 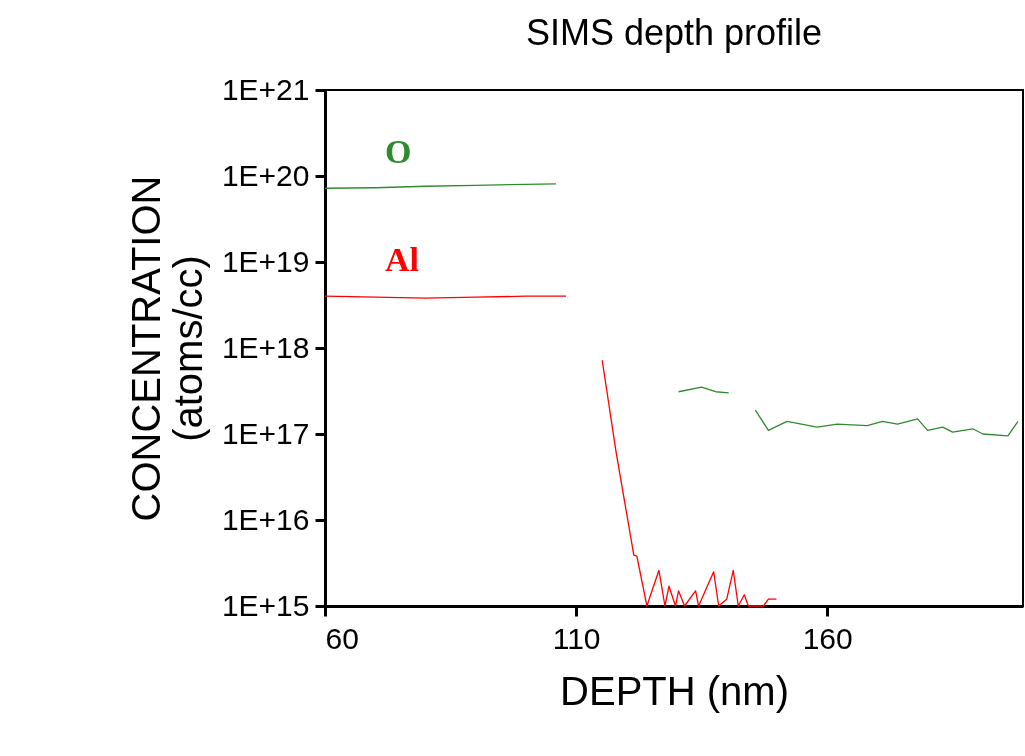 I want to click on y-axis-title: CONCENTRATION (atoms/cc), so click(x=166, y=348).